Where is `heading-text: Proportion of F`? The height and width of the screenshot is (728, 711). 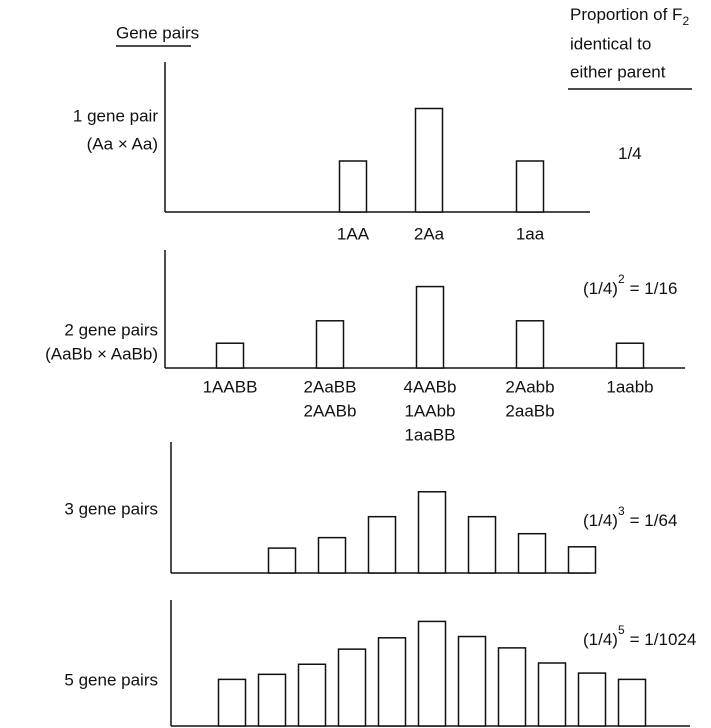 heading-text: Proportion of F is located at coordinates (626, 14).